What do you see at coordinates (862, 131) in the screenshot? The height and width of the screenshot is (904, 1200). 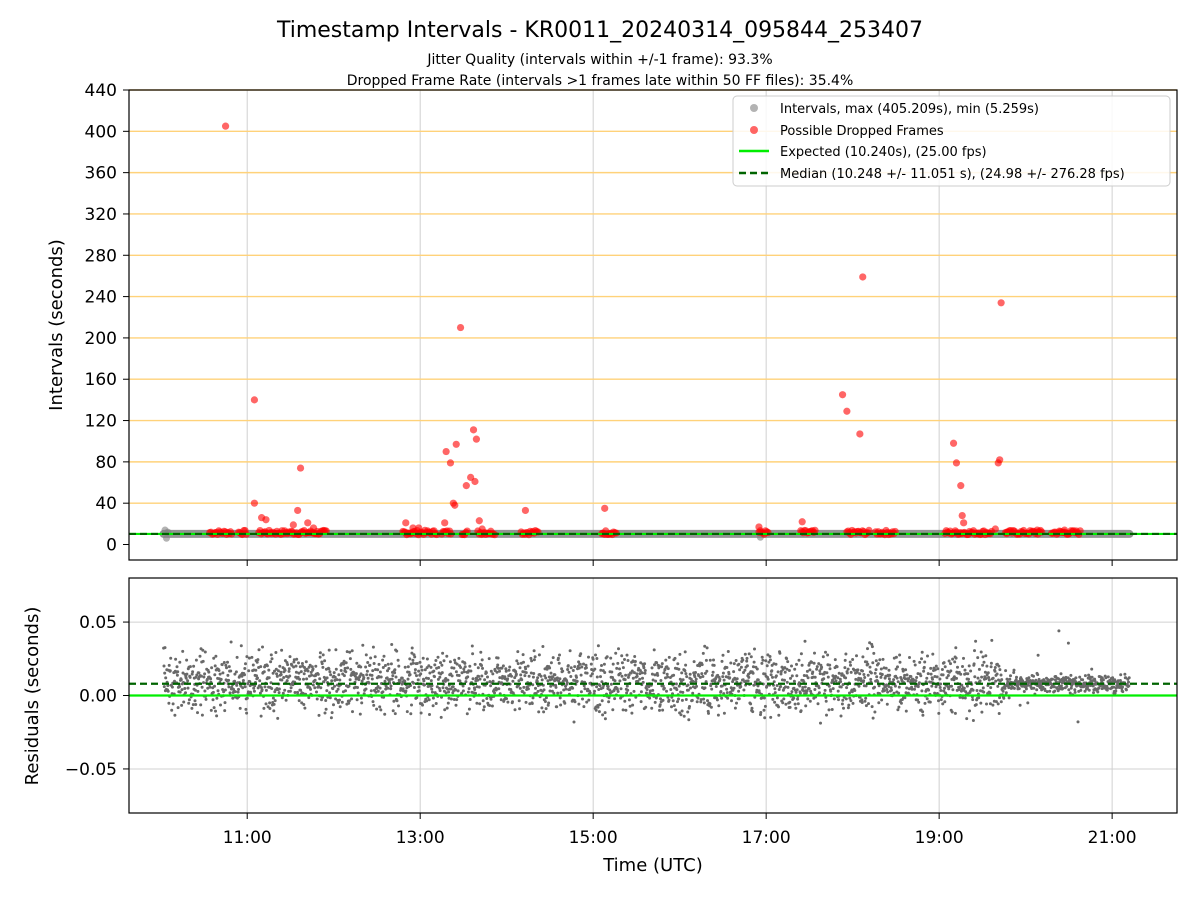 I see `legend-label-dropped: Possible Dropped Frames` at bounding box center [862, 131].